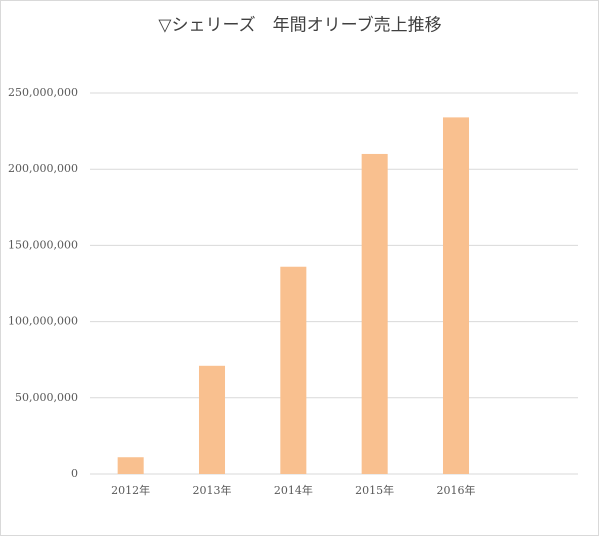 The image size is (600, 537). Describe the element at coordinates (46, 397) in the screenshot. I see `y-tick-label: 50,000,000` at that location.